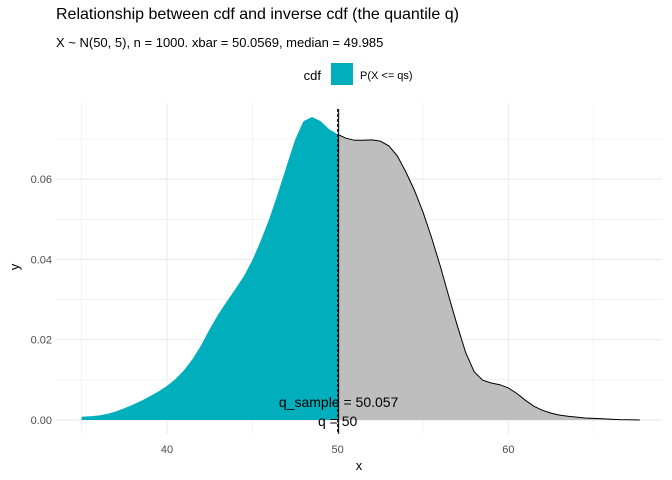 This screenshot has width=672, height=480. I want to click on legend-label: P(X <= qs), so click(386, 76).